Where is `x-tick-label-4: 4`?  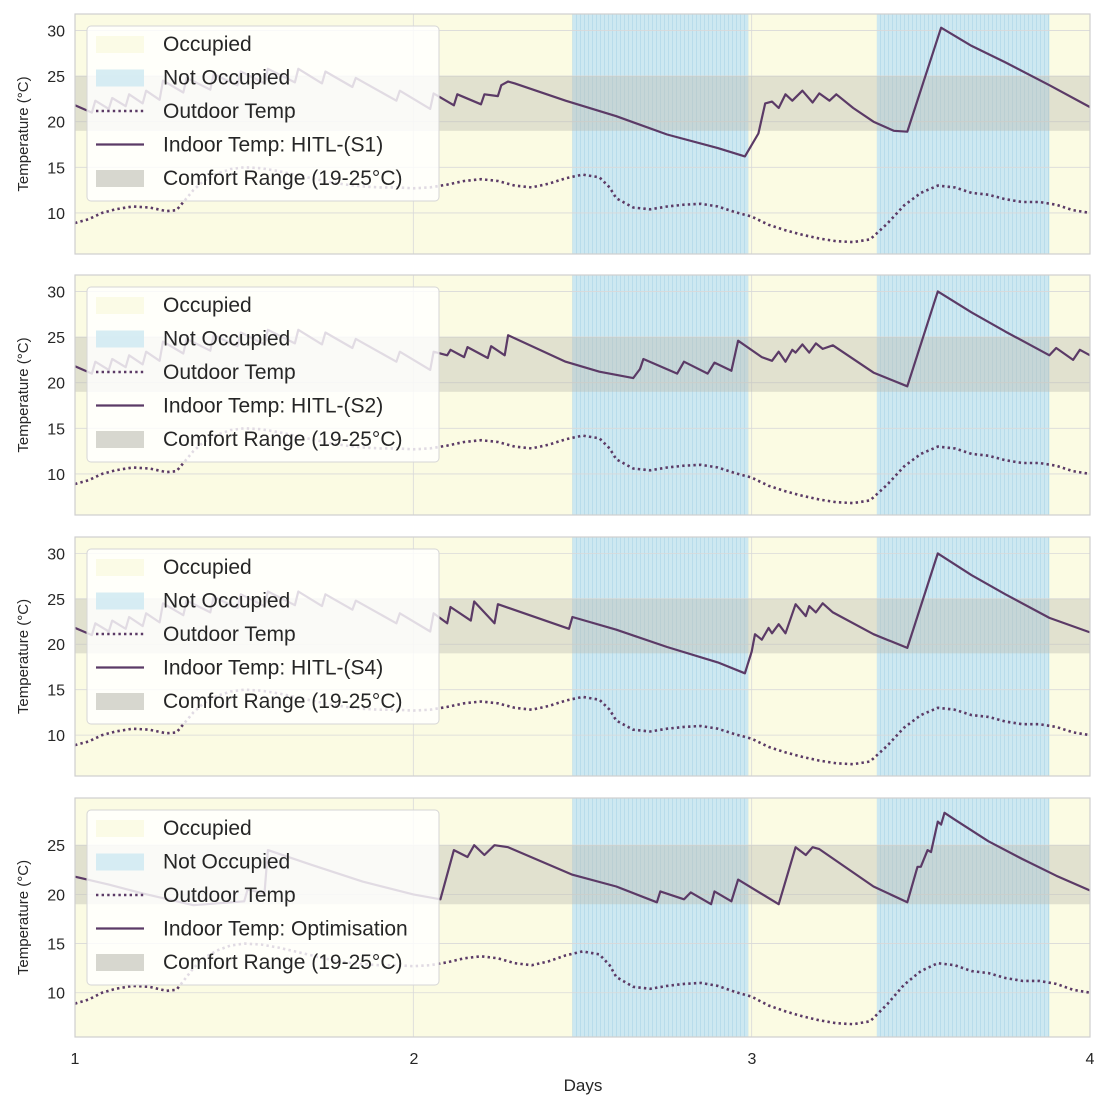
x-tick-label-4: 4 is located at coordinates (1090, 1059).